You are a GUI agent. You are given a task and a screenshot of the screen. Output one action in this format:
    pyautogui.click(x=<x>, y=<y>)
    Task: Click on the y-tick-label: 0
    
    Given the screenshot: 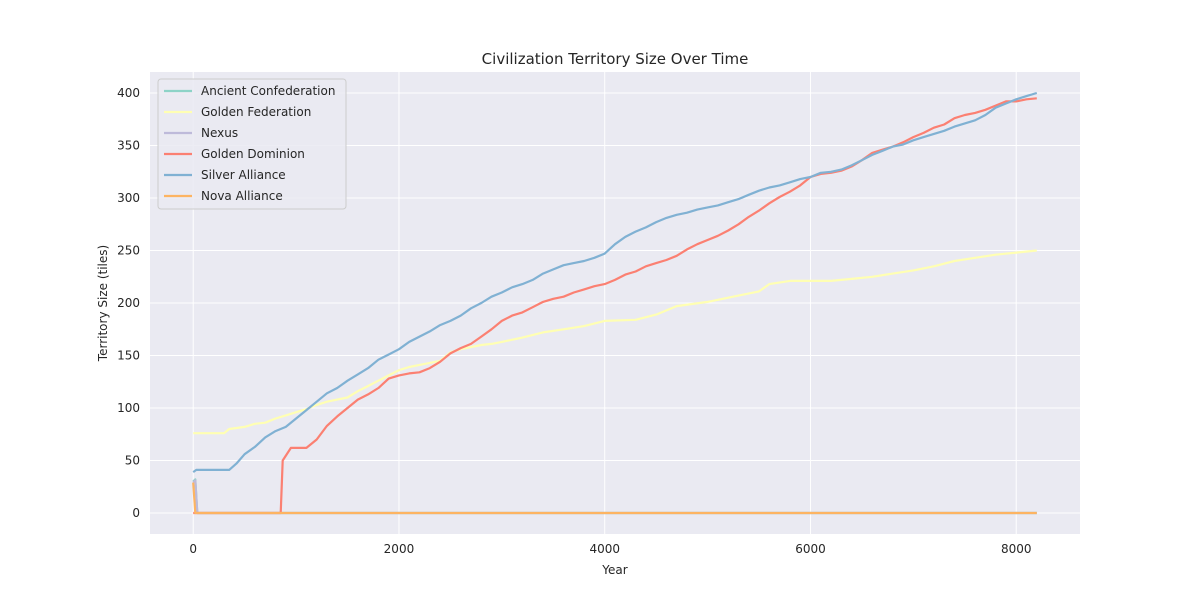 What is the action you would take?
    pyautogui.click(x=136, y=513)
    